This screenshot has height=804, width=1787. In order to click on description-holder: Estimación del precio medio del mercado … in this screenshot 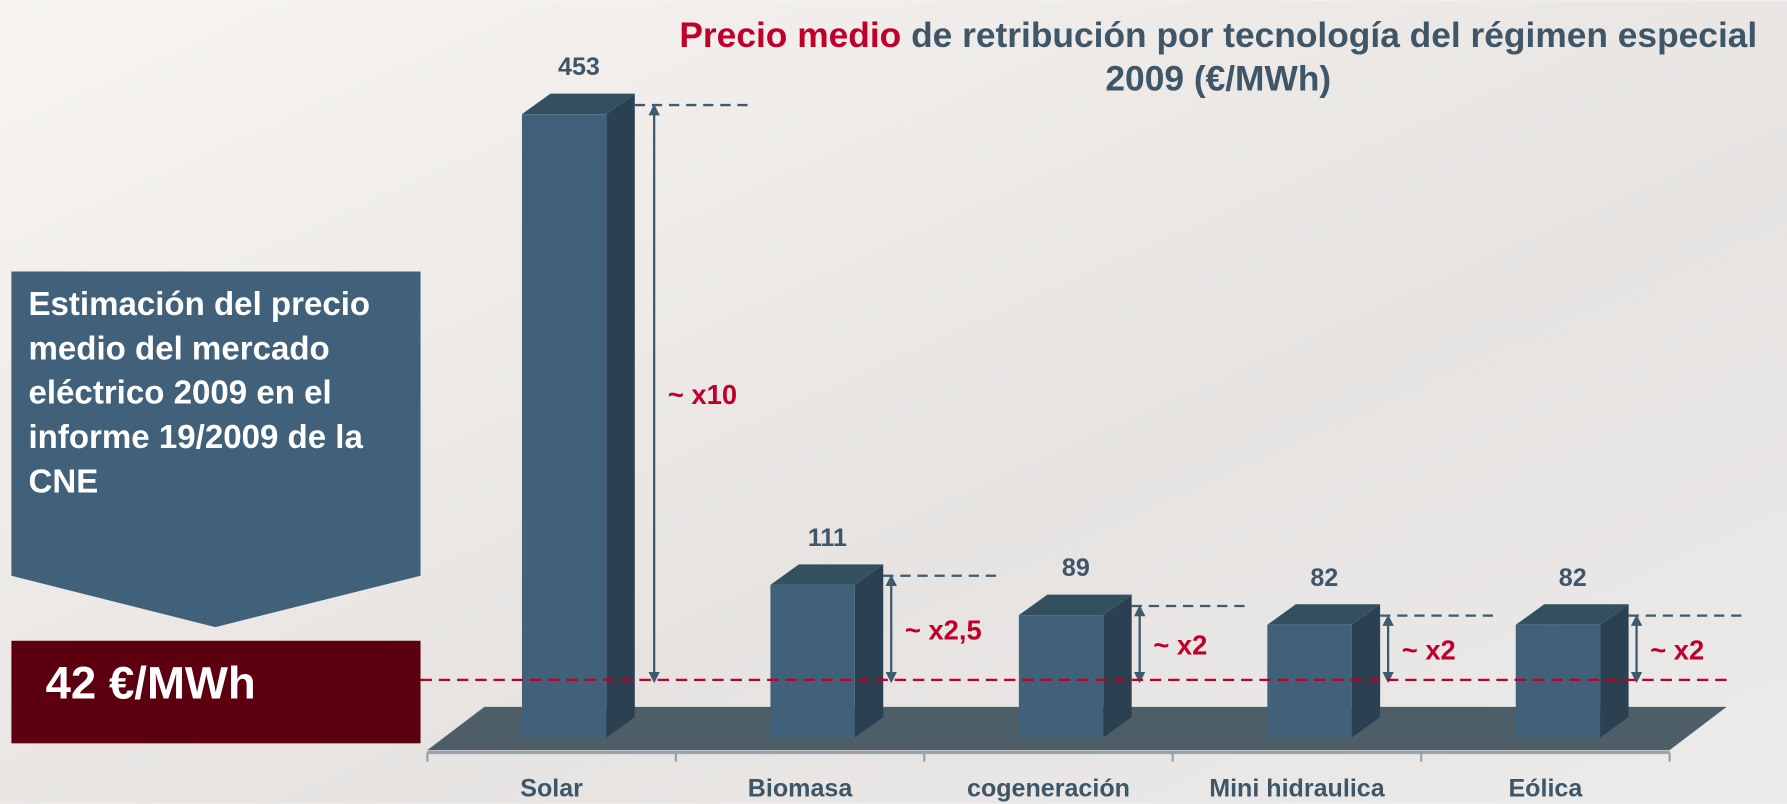, I will do `click(199, 393)`.